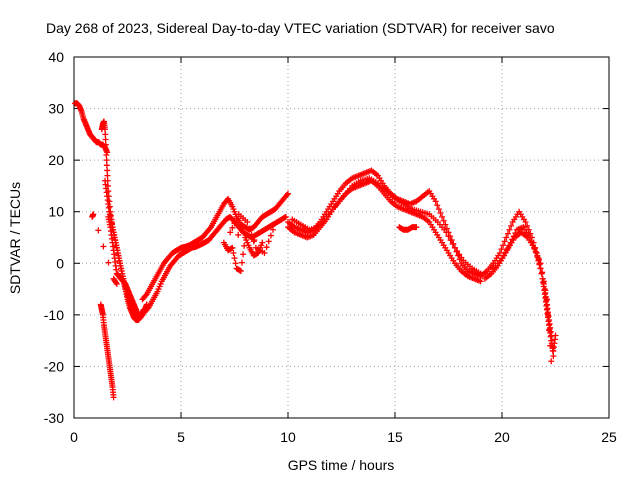 The width and height of the screenshot is (640, 480). What do you see at coordinates (288, 437) in the screenshot?
I see `x-tick-label: 10` at bounding box center [288, 437].